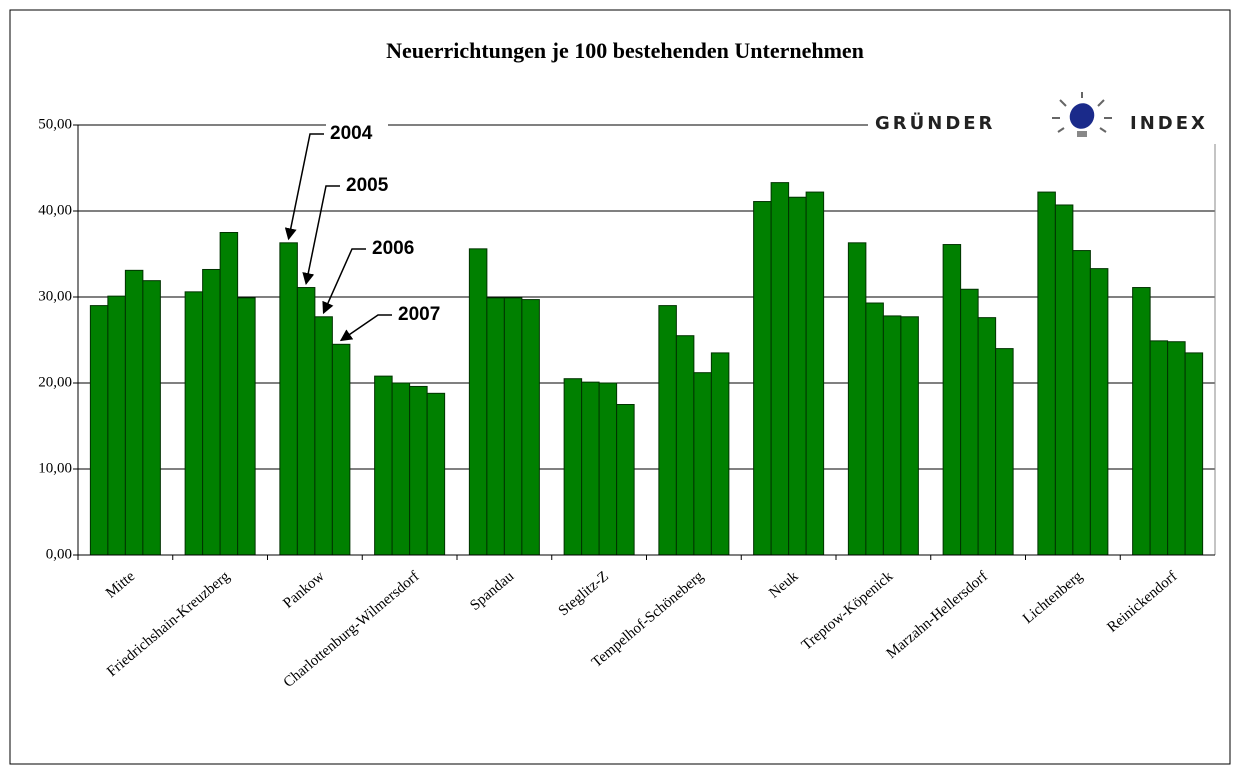 This screenshot has height=765, width=1239. I want to click on y-tick-label: 40,00, so click(55, 210).